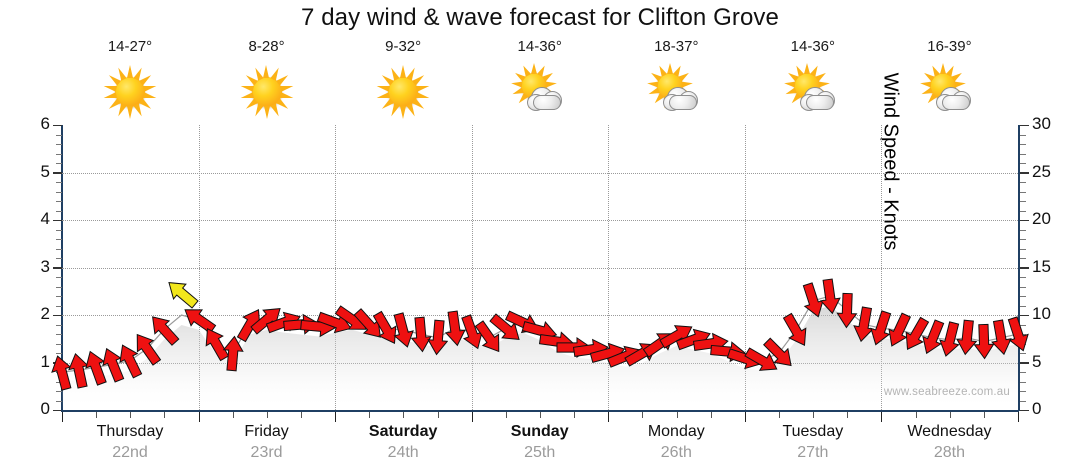 The width and height of the screenshot is (1080, 475). Describe the element at coordinates (949, 46) in the screenshot. I see `temperature-range: 16-39°` at that location.